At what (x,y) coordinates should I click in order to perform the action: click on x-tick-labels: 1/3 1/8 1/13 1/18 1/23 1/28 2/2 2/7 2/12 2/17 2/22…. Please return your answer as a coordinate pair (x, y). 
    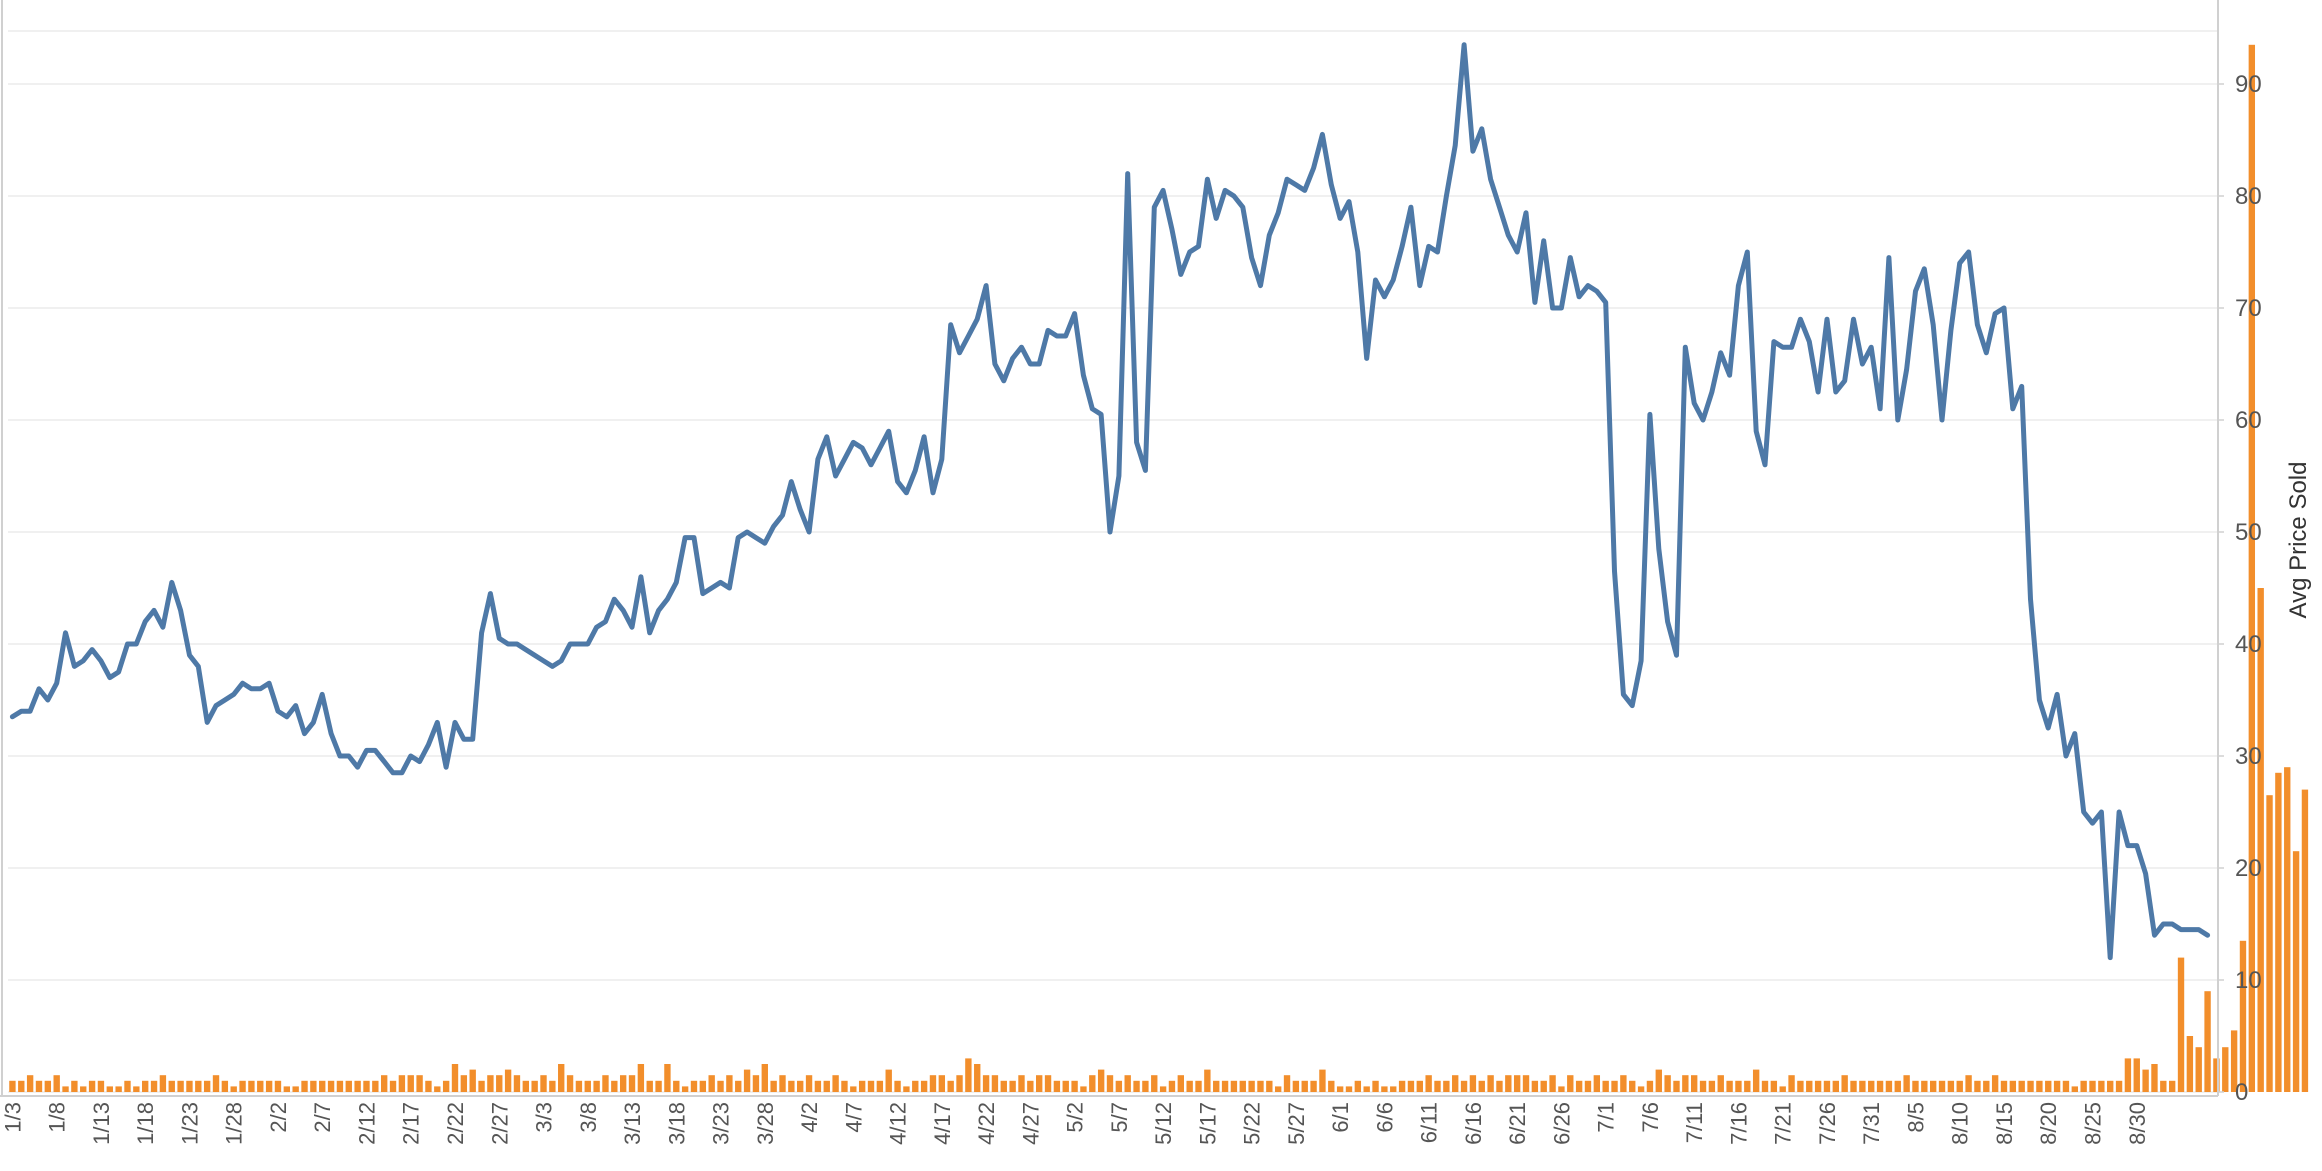
    Looking at the image, I should click on (1074, 1123).